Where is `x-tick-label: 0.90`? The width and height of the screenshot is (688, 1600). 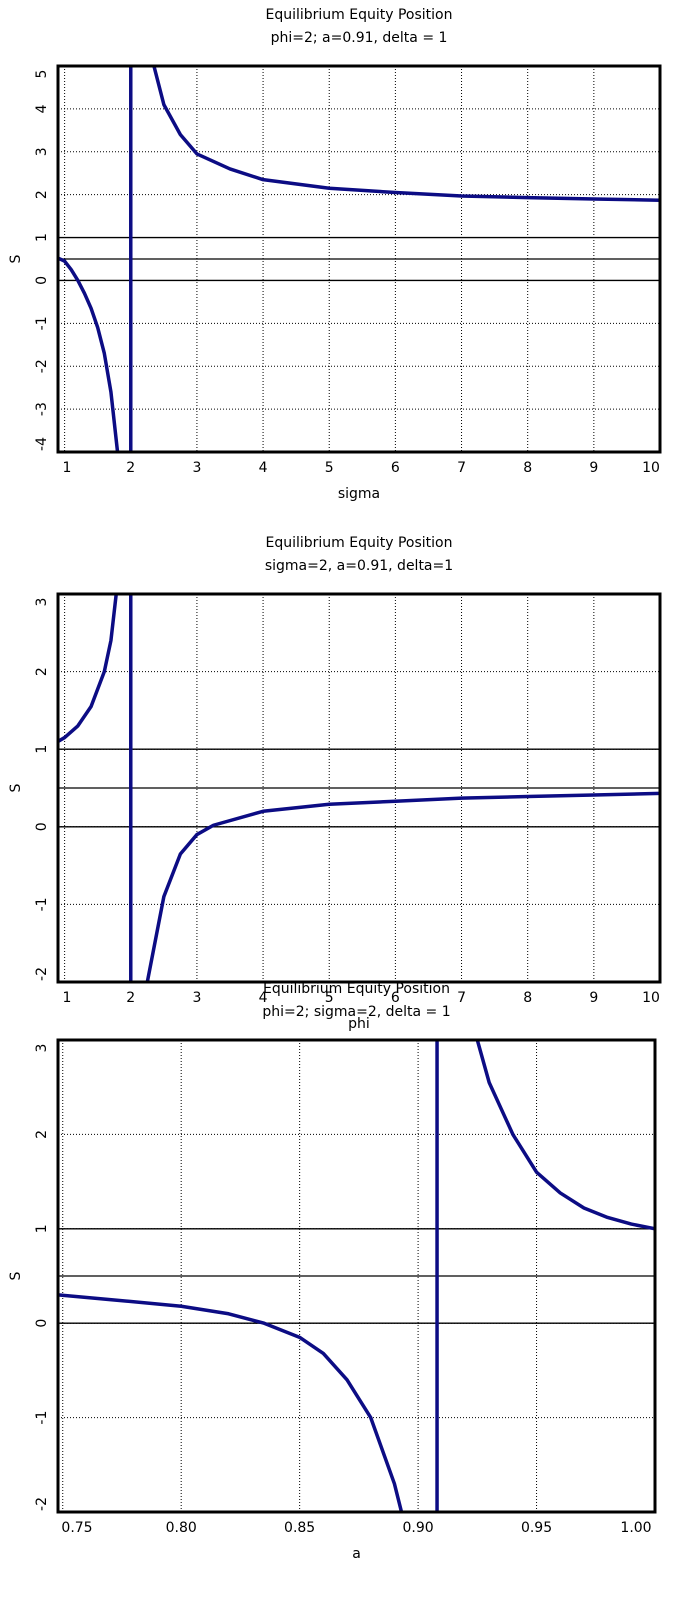 x-tick-label: 0.90 is located at coordinates (418, 1528).